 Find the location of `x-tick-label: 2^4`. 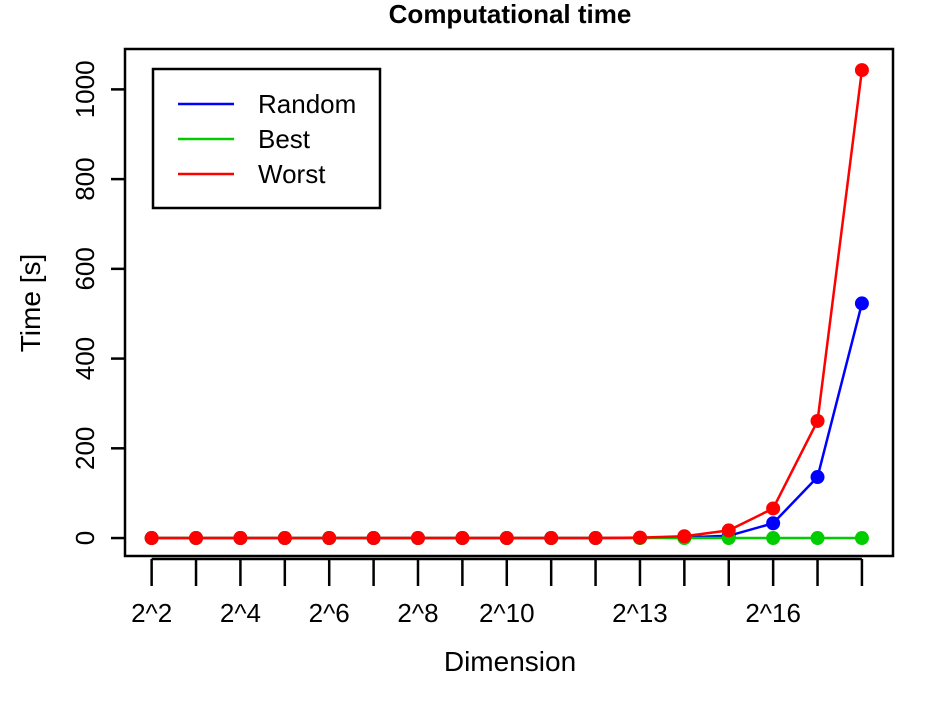

x-tick-label: 2^4 is located at coordinates (240, 613).